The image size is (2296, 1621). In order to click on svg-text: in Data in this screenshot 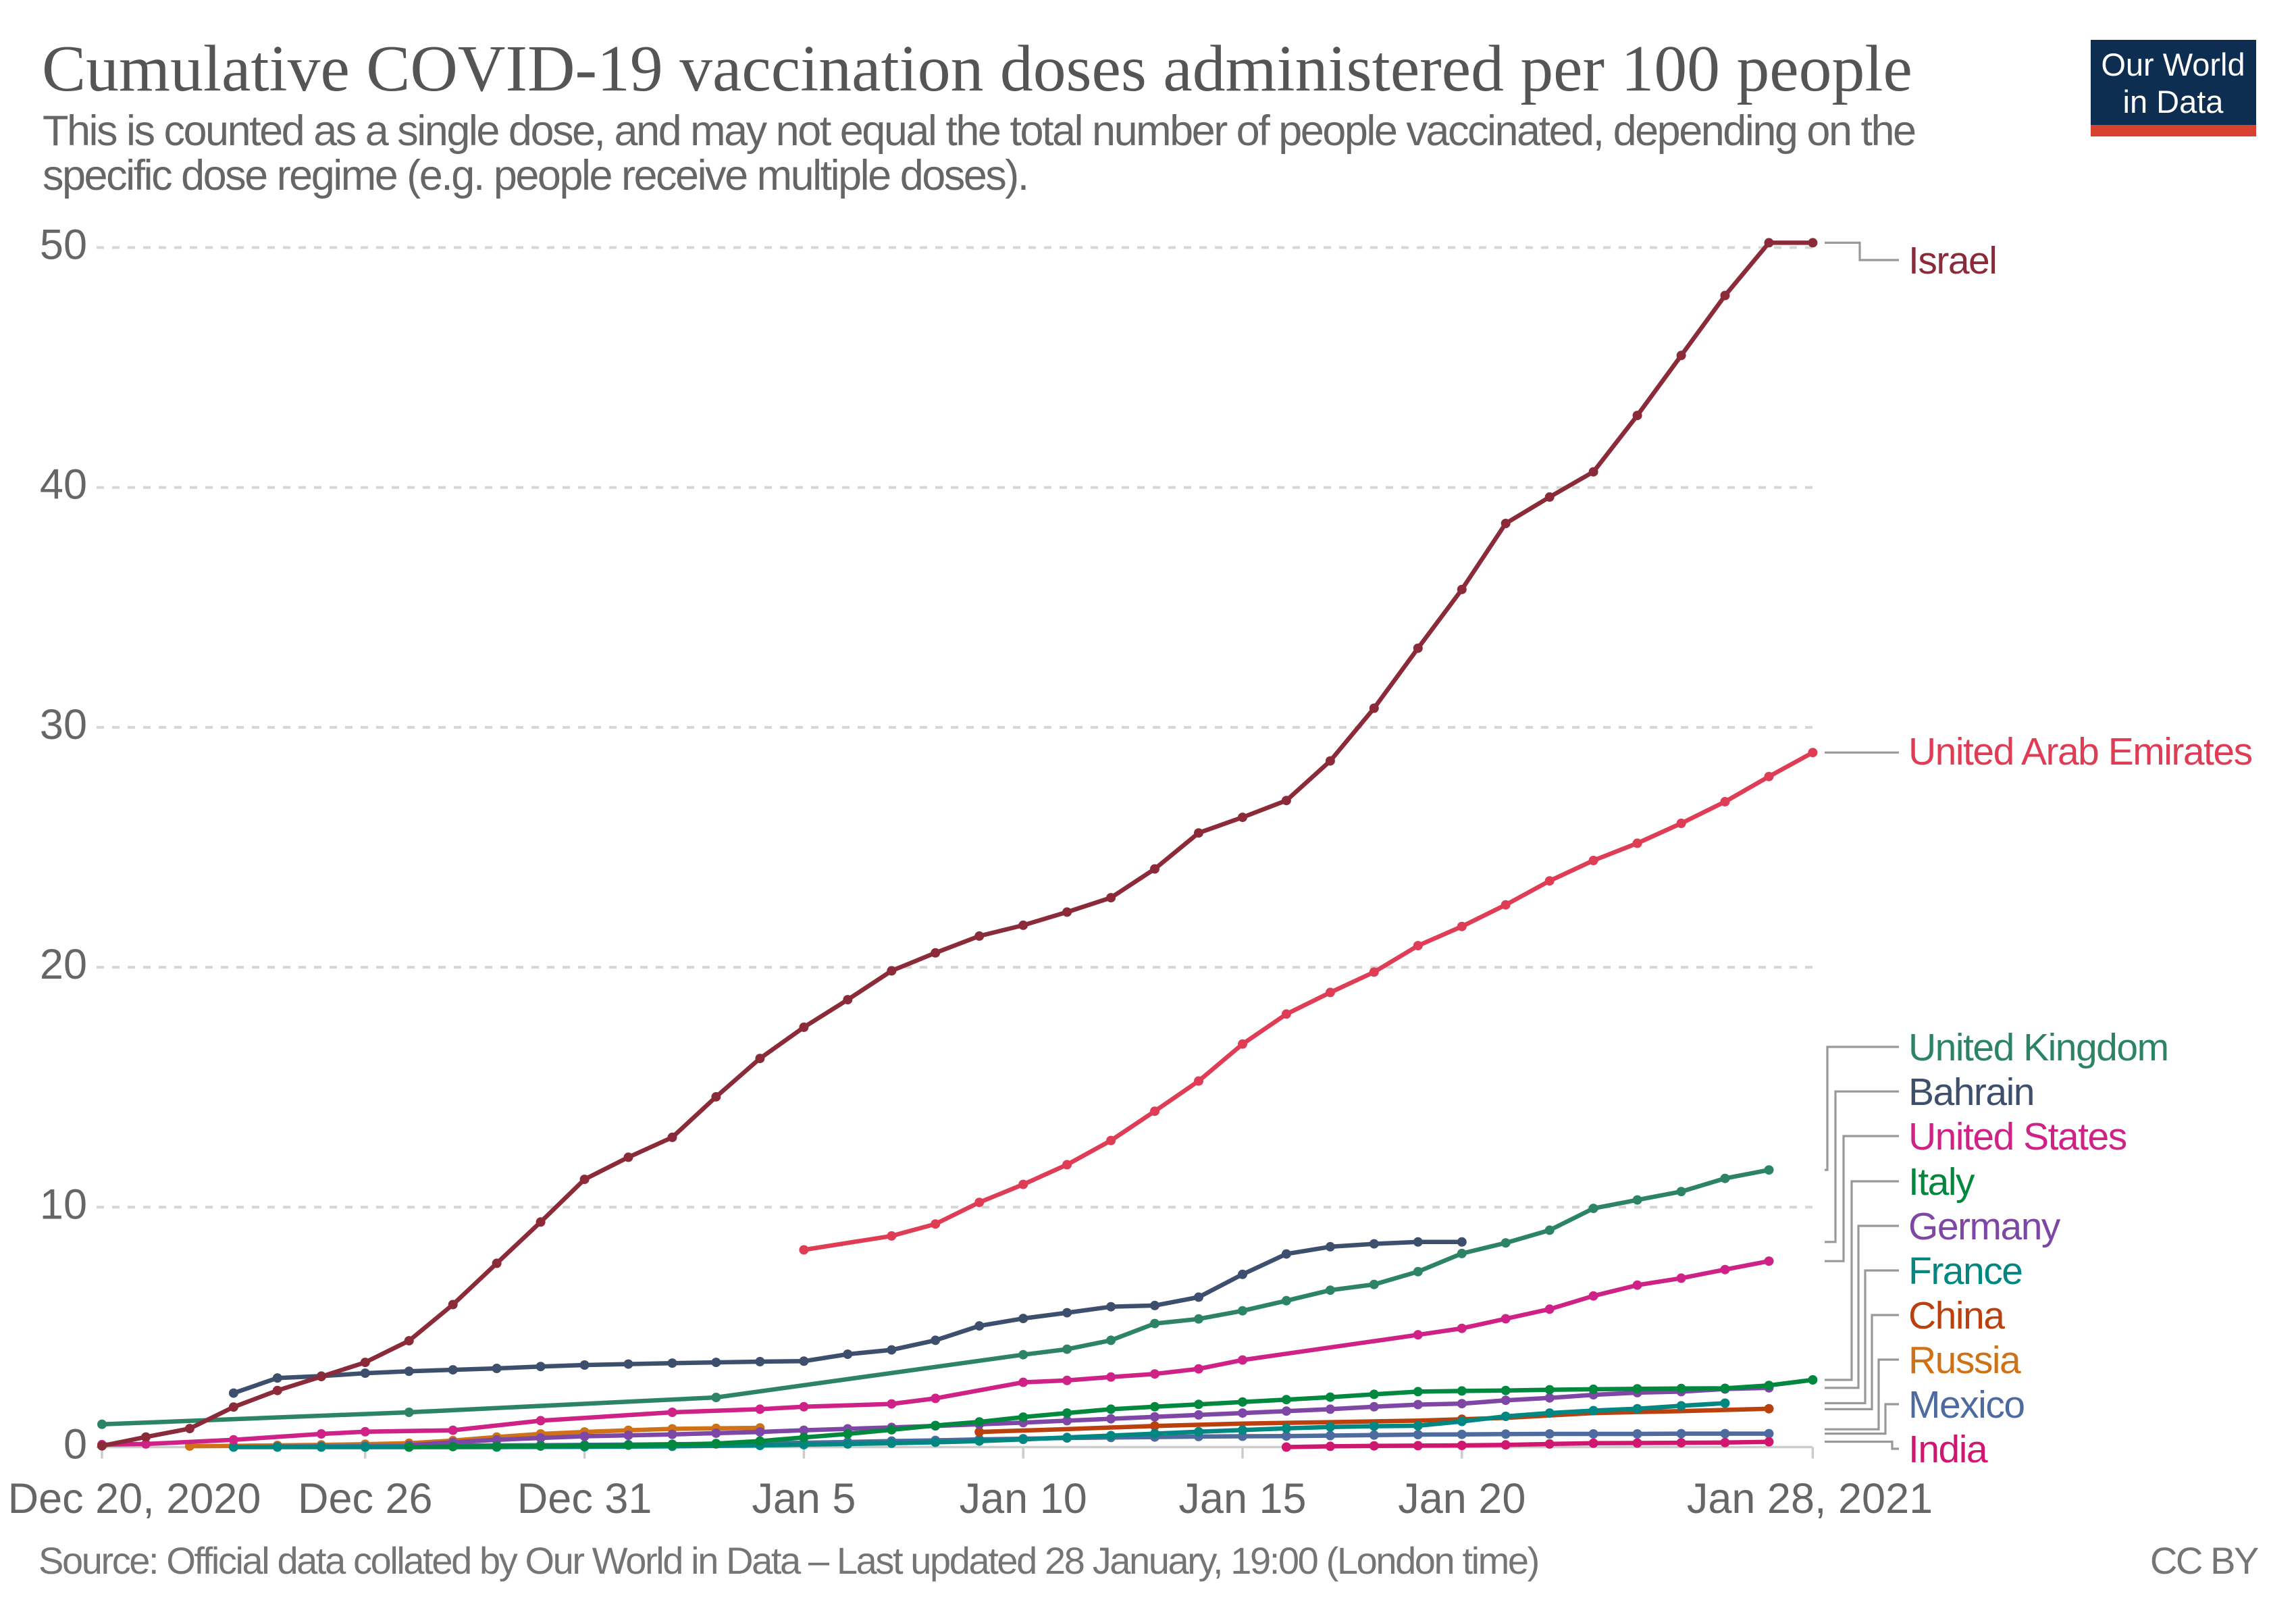, I will do `click(2173, 102)`.